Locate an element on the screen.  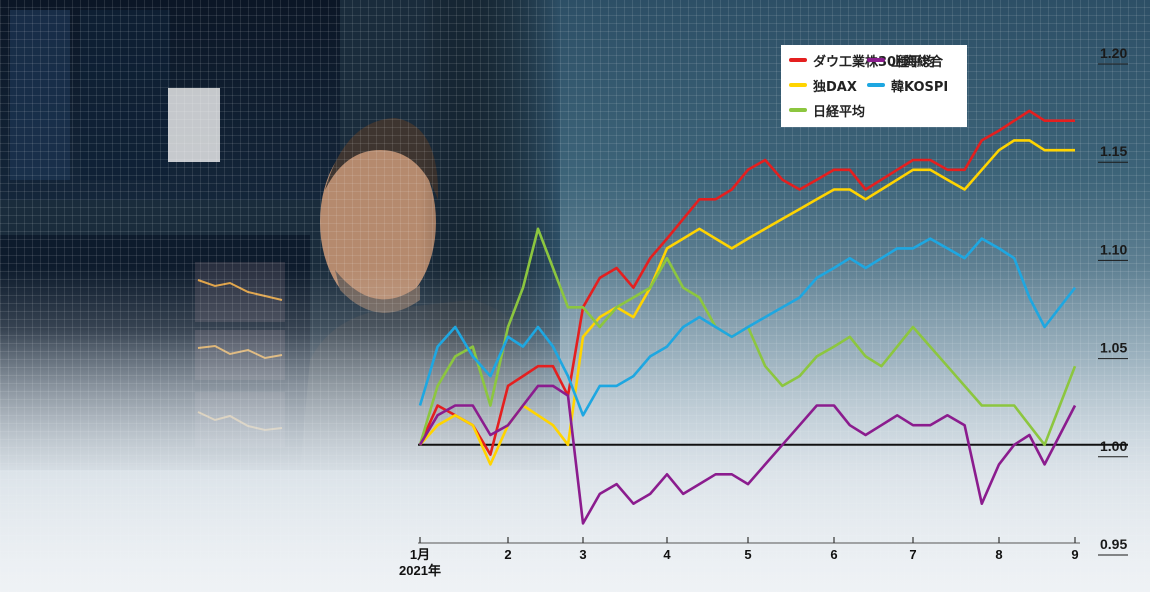
legend-label-kospi: 韓KOSPI is located at coordinates (920, 87).